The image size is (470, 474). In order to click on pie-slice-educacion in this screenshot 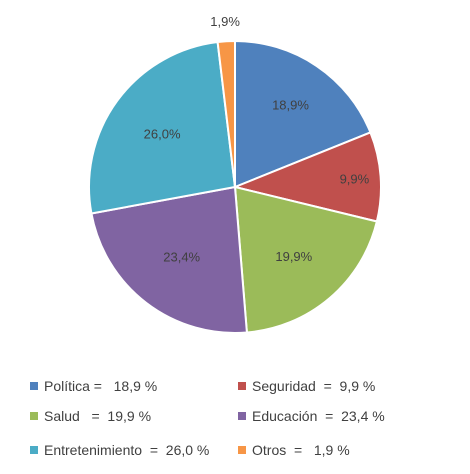, I will do `click(169, 259)`.